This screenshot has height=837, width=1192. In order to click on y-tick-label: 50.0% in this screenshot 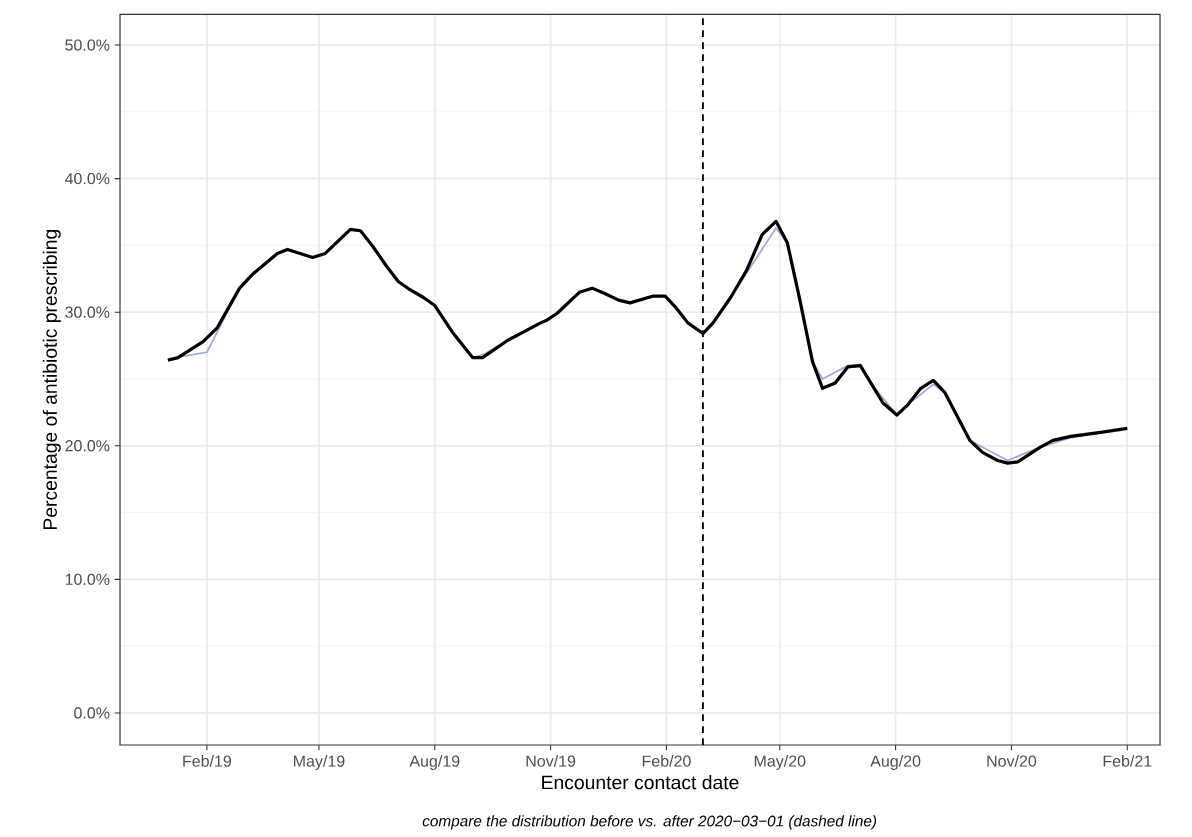, I will do `click(87, 45)`.